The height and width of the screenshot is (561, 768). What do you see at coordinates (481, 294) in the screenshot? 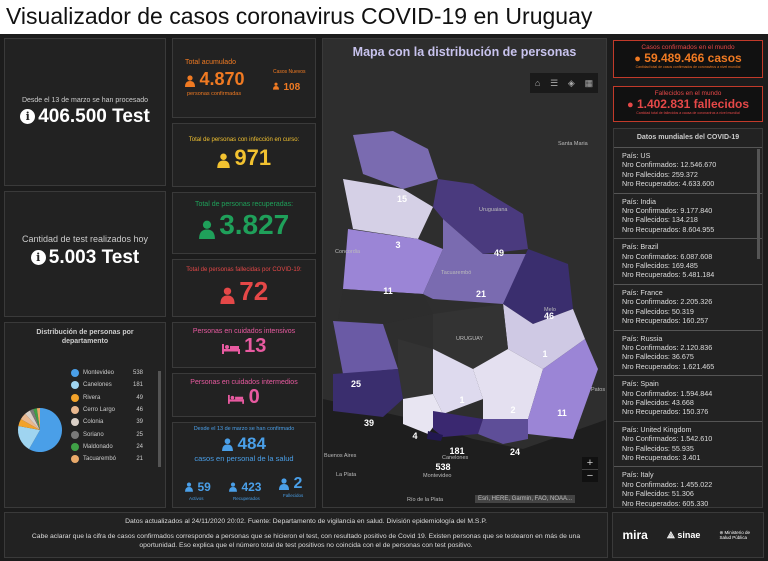
I see `department-count-label: 21` at bounding box center [481, 294].